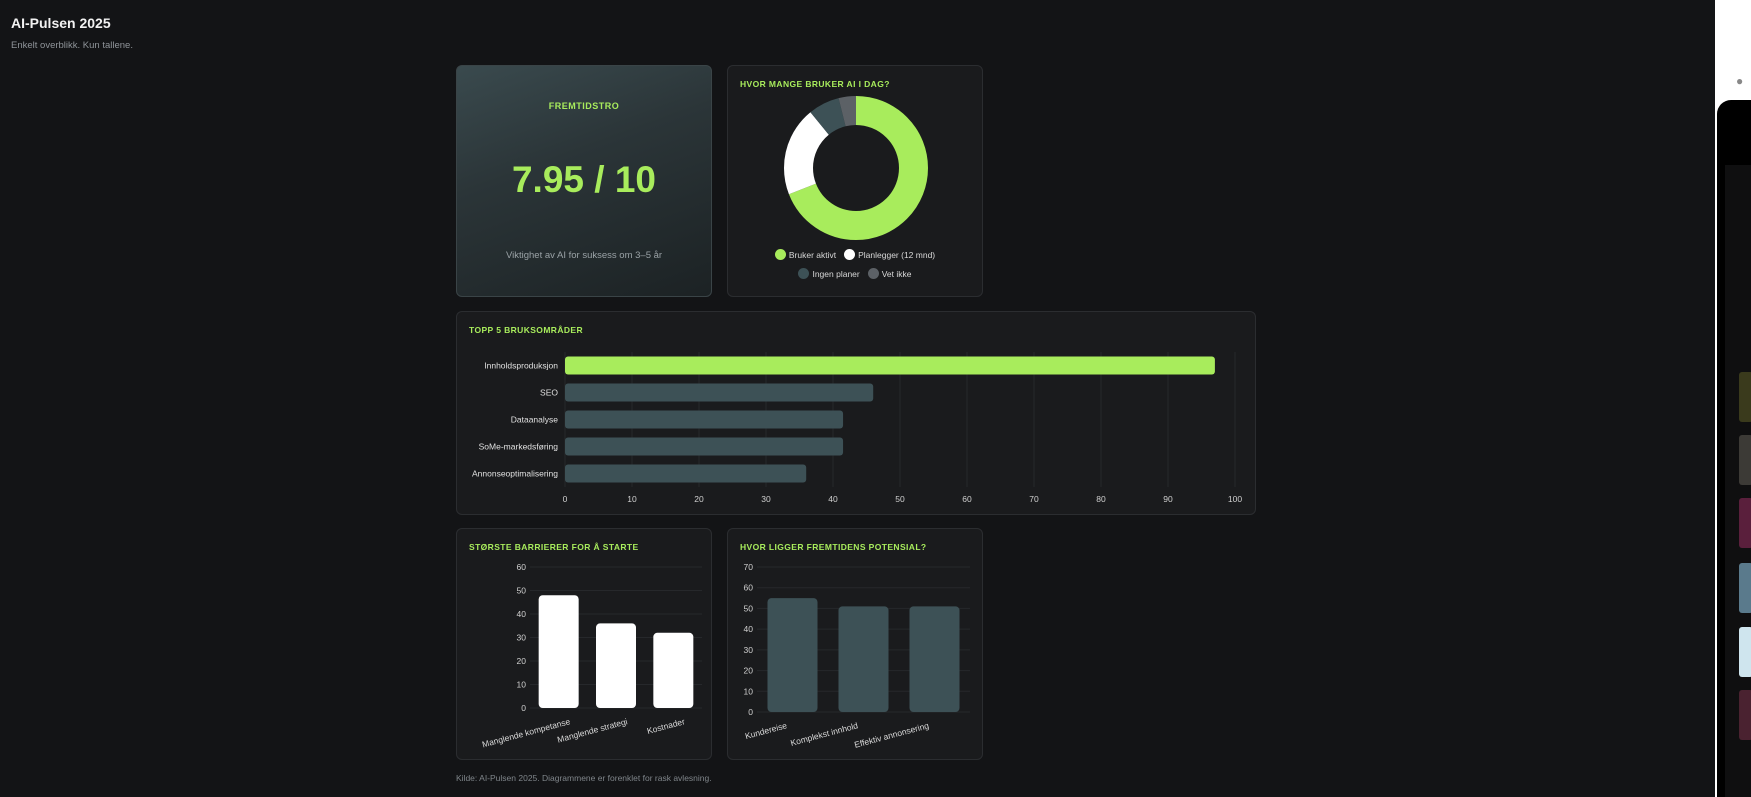 The width and height of the screenshot is (1751, 797). I want to click on x-tick-label: 60, so click(967, 499).